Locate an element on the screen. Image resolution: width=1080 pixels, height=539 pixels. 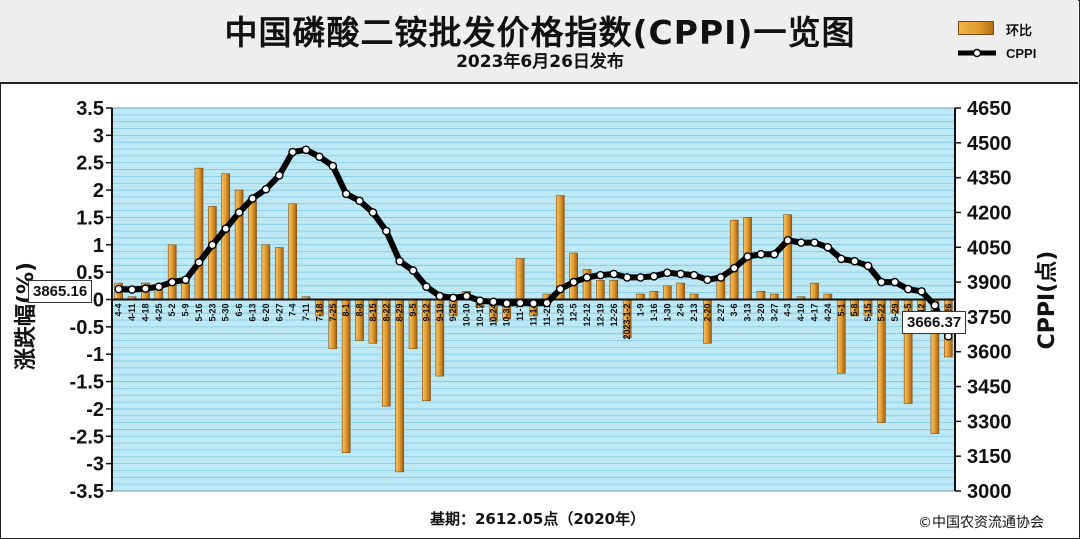
x-tick-label: 5-22 is located at coordinates (881, 313).